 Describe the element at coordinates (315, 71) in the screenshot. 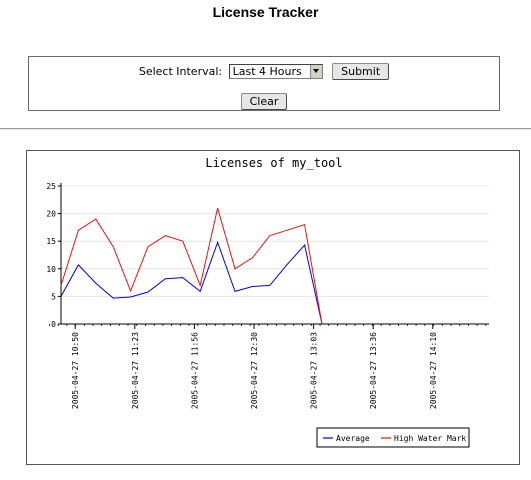

I see `dropdown-arrow-icon` at that location.